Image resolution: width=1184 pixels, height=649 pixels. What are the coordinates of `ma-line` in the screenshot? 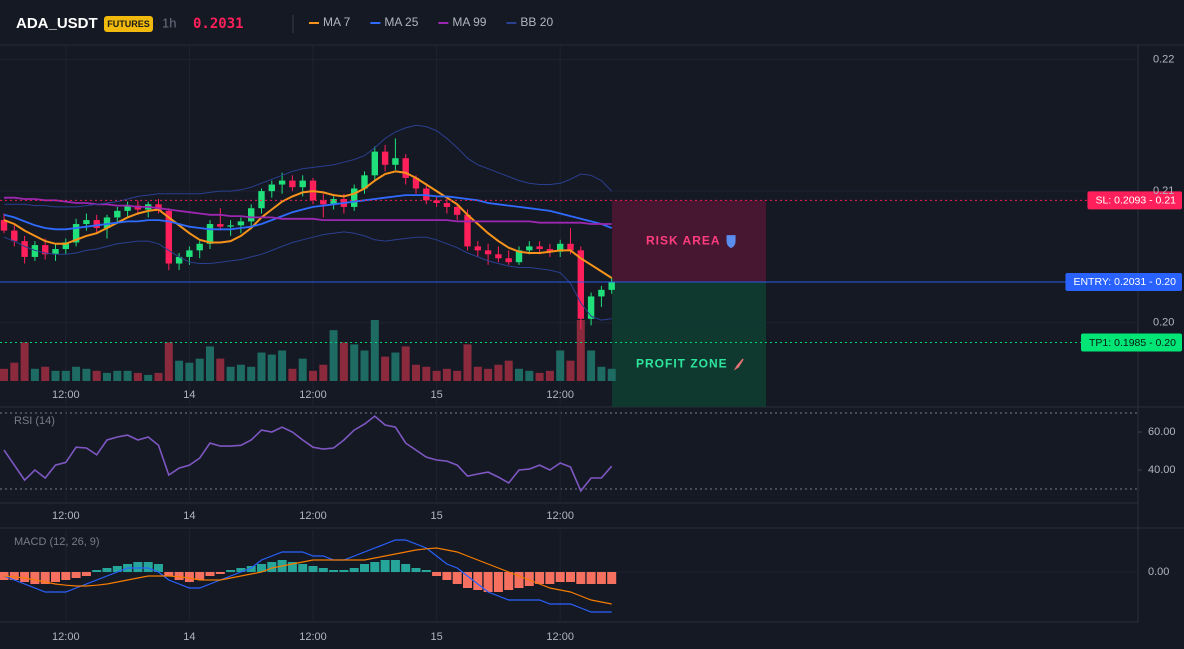 It's located at (308, 224).